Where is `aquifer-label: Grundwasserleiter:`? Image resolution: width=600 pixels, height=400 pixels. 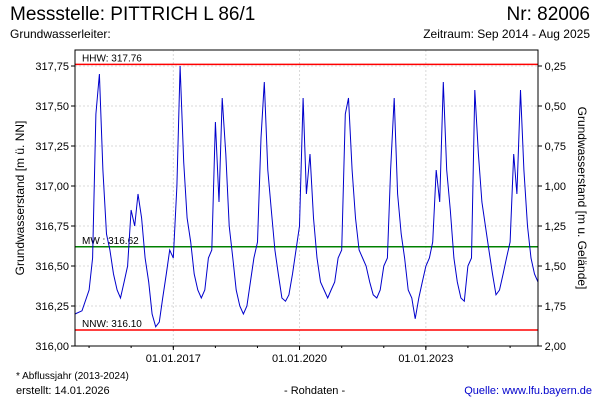
aquifer-label: Grundwasserleiter: is located at coordinates (60, 34).